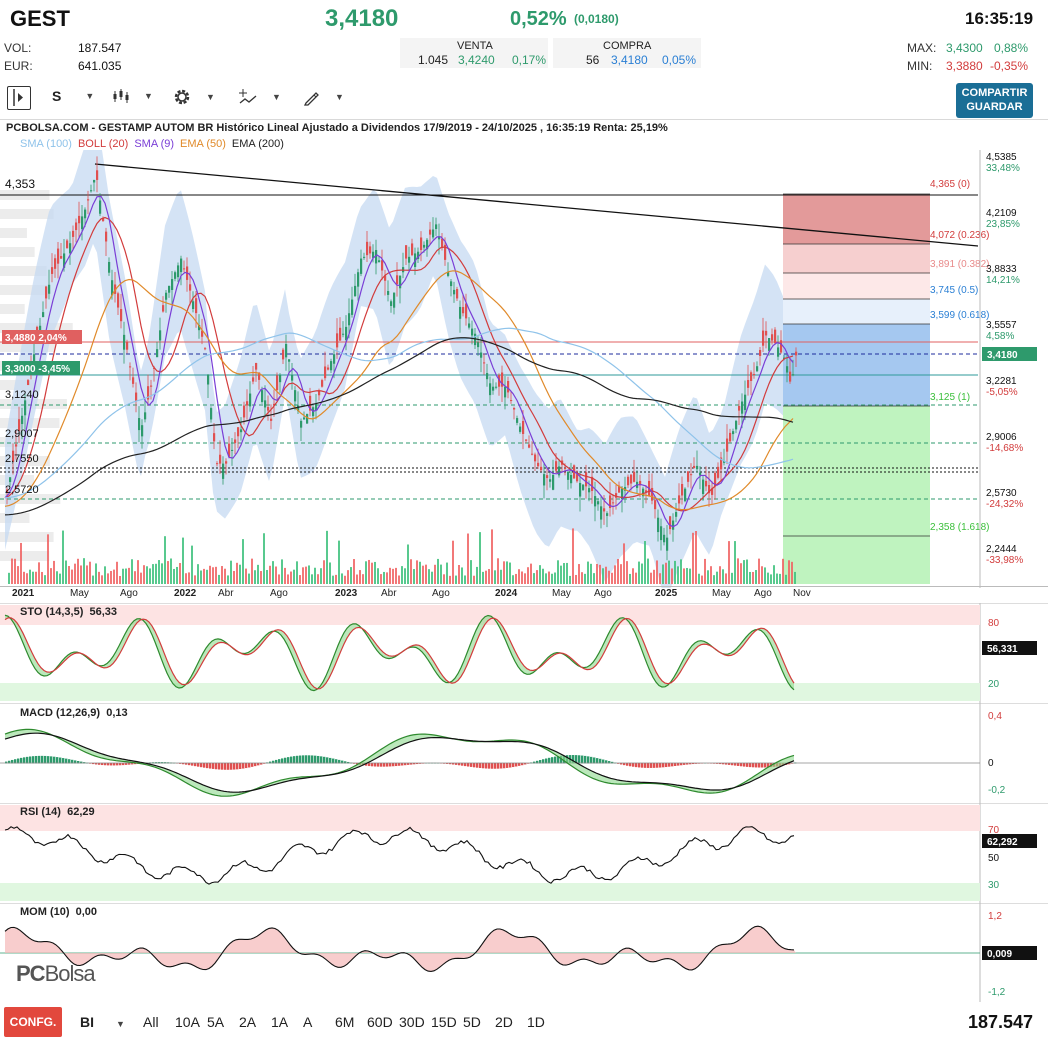 The height and width of the screenshot is (1043, 1048). Describe the element at coordinates (210, 97) in the screenshot. I see `chevron-down-icon: ▼` at that location.